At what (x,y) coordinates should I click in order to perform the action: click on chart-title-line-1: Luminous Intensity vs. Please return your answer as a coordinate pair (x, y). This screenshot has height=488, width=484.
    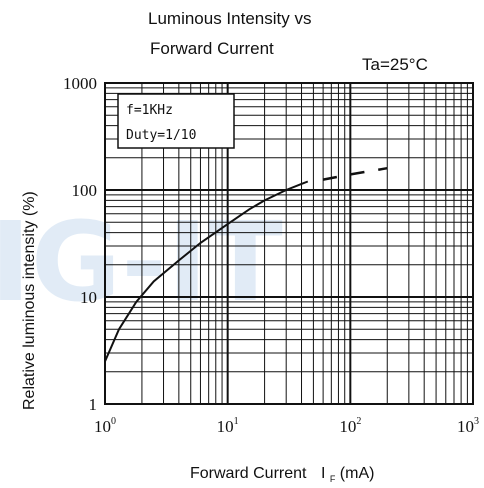
    Looking at the image, I should click on (229, 18).